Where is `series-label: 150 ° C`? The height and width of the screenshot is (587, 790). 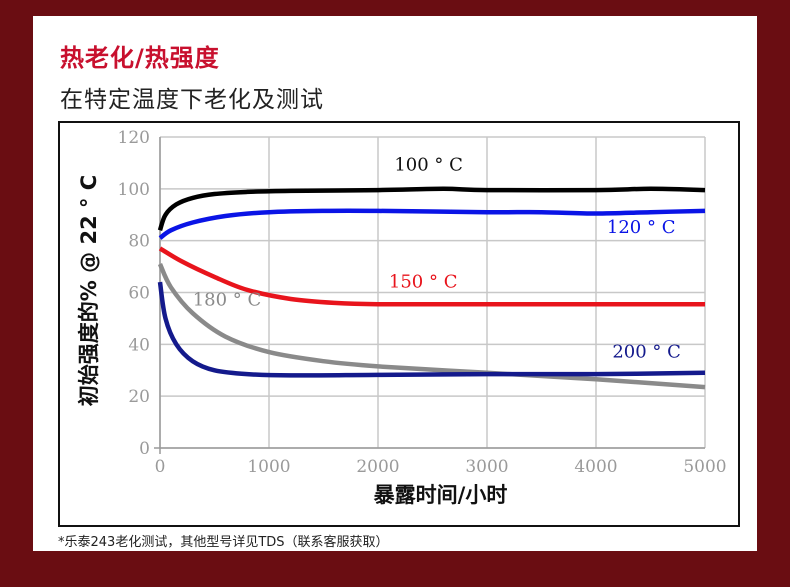 series-label: 150 ° C is located at coordinates (423, 281).